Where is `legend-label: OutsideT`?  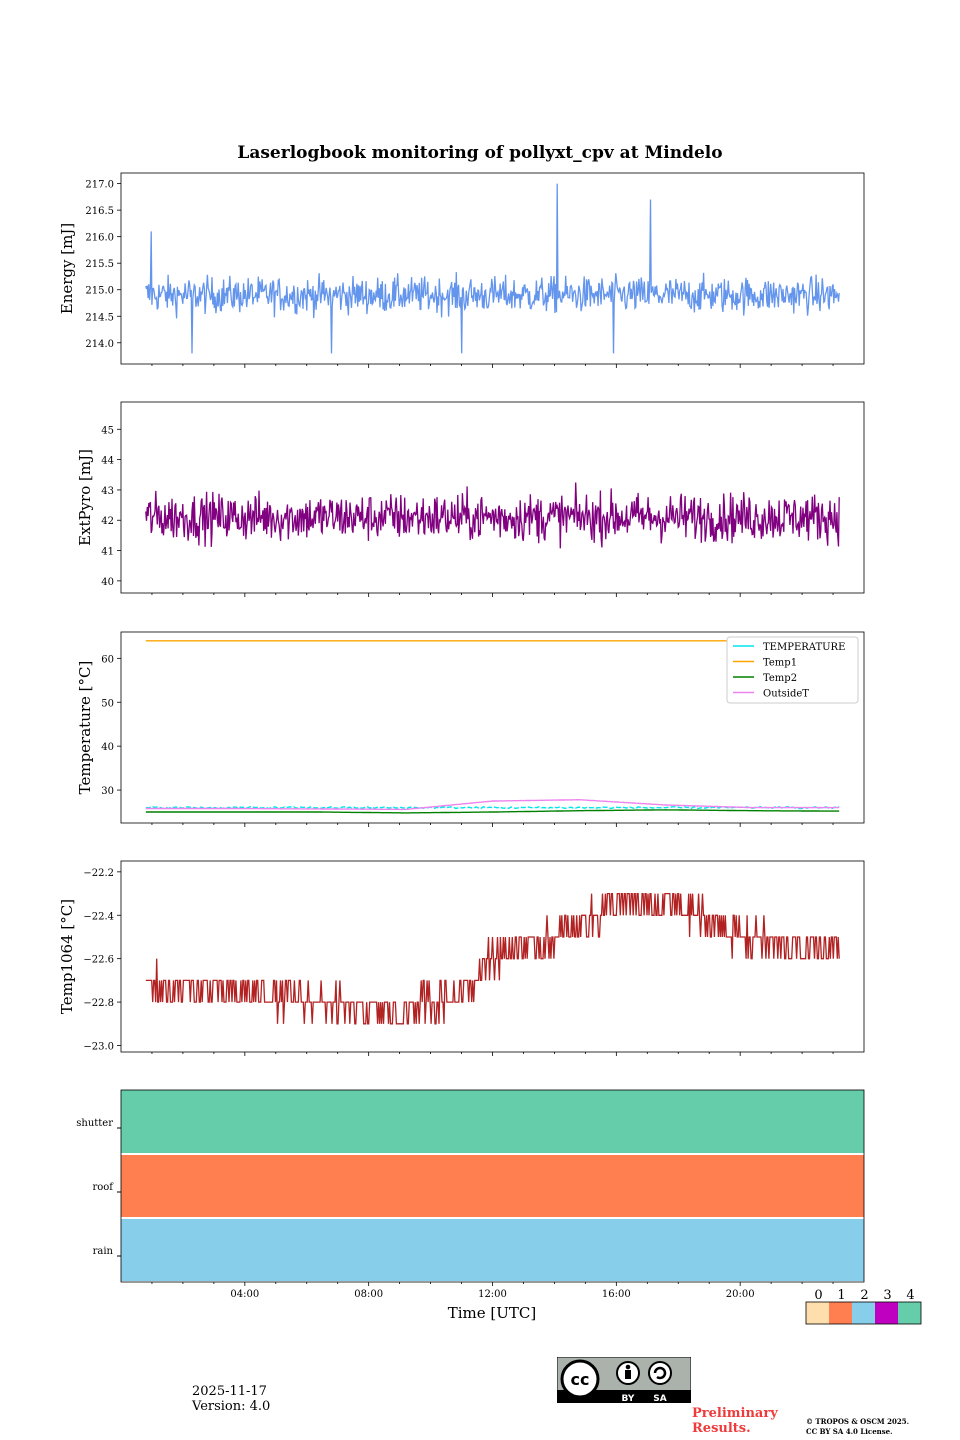
legend-label: OutsideT is located at coordinates (786, 694).